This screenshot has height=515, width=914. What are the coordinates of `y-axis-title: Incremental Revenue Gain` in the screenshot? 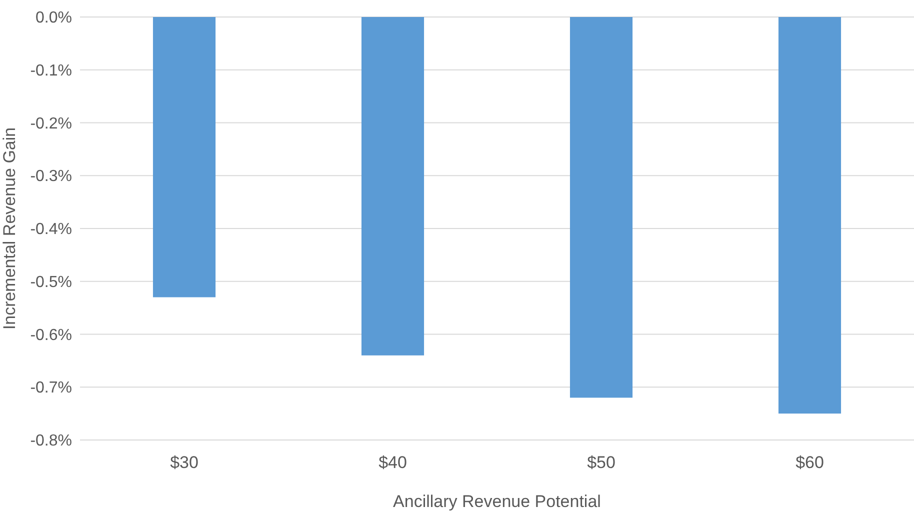 It's located at (9, 228).